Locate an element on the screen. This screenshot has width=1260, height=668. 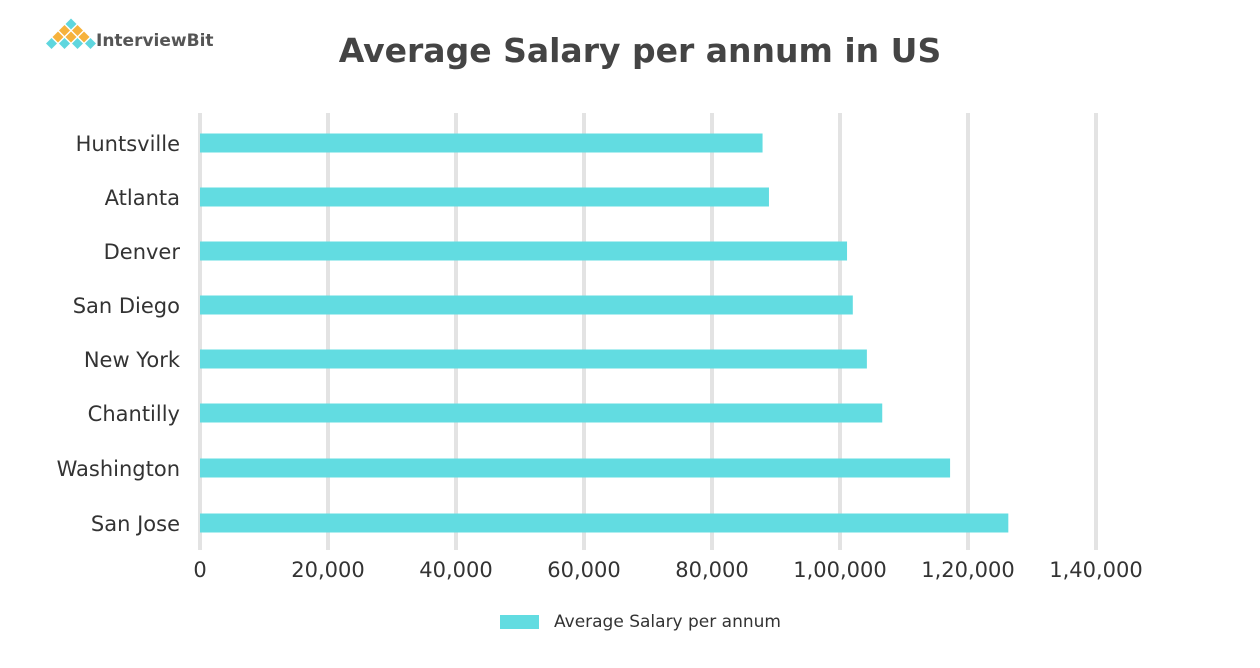
category-label: Huntsville is located at coordinates (128, 144).